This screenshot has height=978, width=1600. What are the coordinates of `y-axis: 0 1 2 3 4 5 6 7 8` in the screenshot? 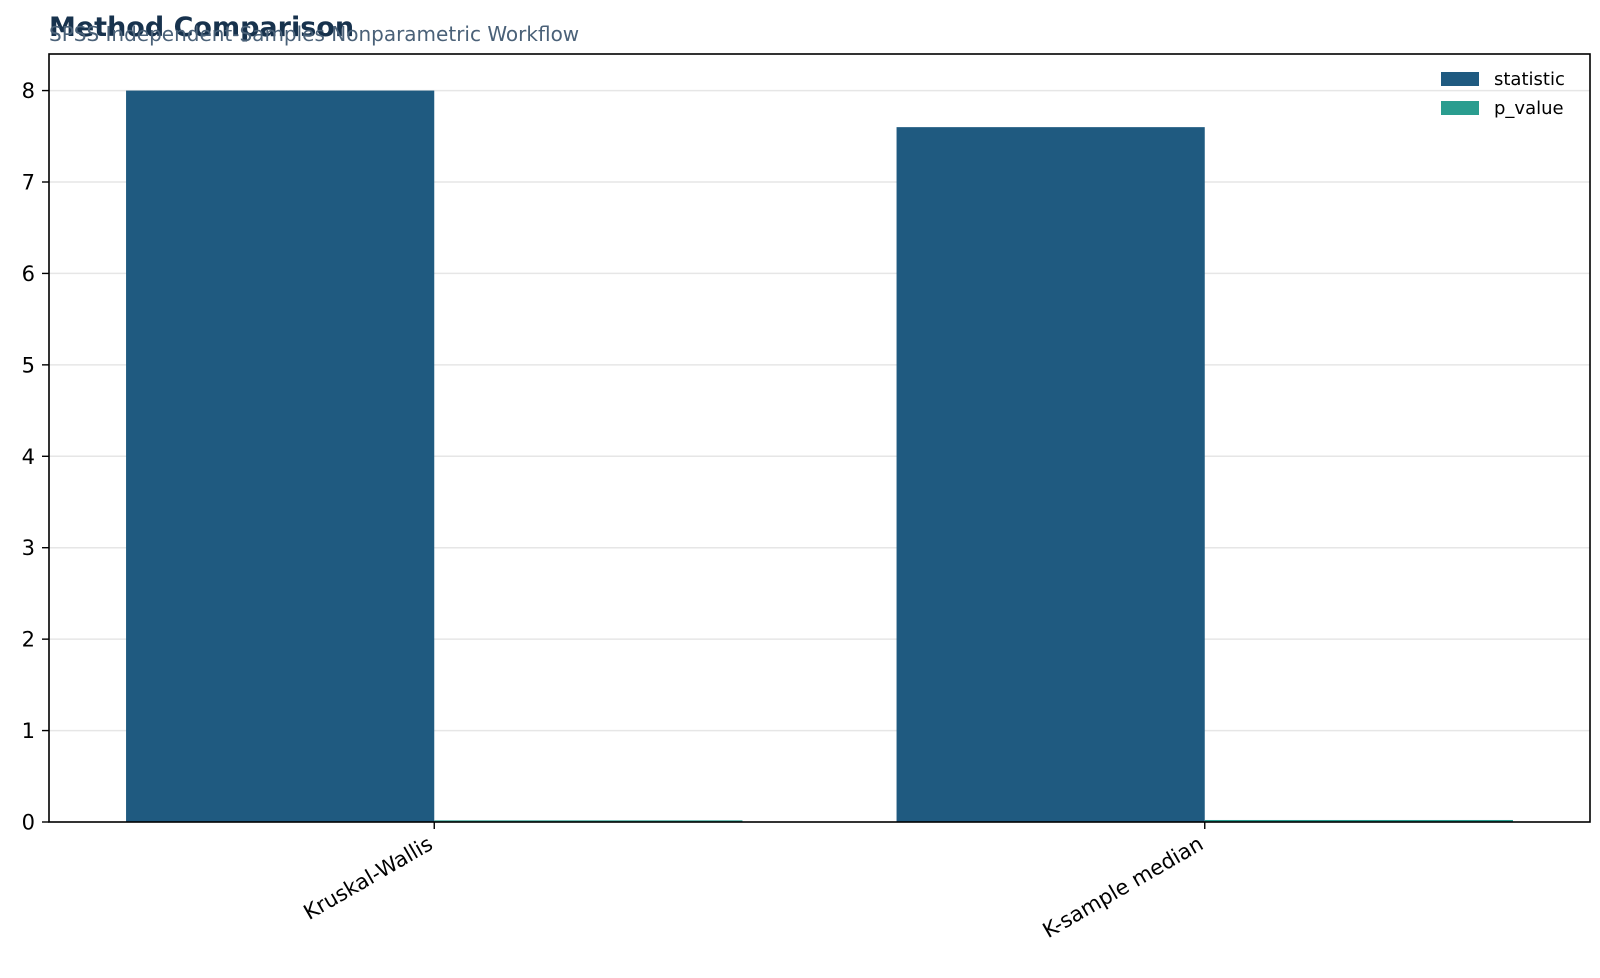 It's located at (35, 457).